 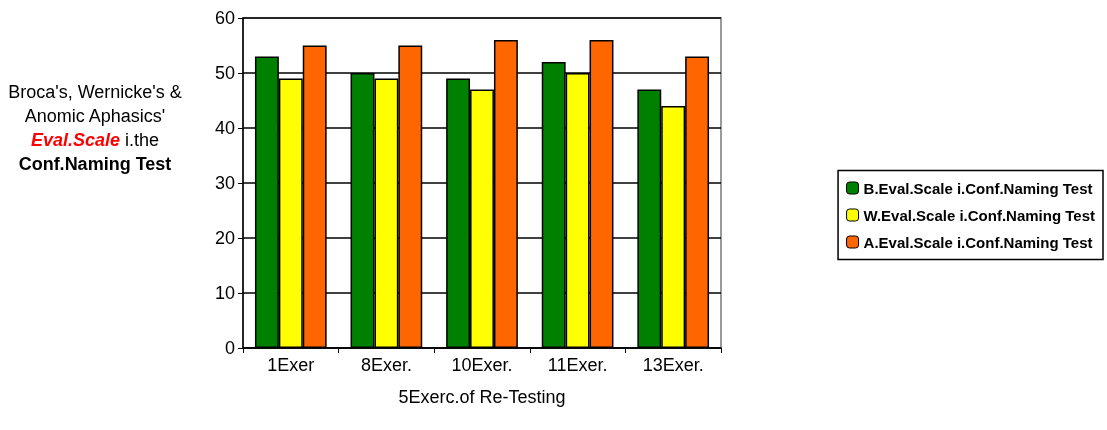 What do you see at coordinates (577, 365) in the screenshot?
I see `x-tick-label: 11Exer.` at bounding box center [577, 365].